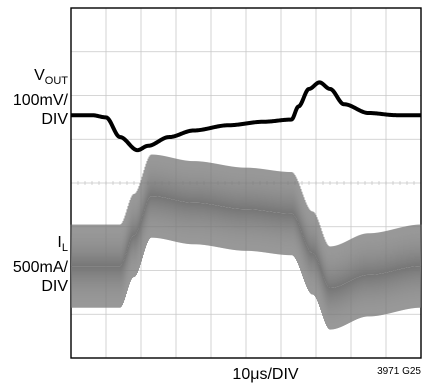 The image size is (425, 385). What do you see at coordinates (64, 248) in the screenshot?
I see `il-subscript: L` at bounding box center [64, 248].